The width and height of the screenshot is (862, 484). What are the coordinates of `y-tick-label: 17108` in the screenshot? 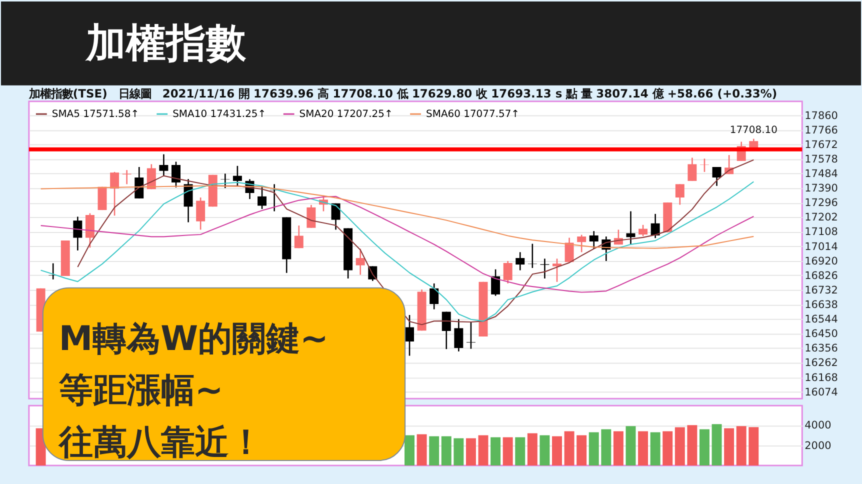 It's located at (821, 232).